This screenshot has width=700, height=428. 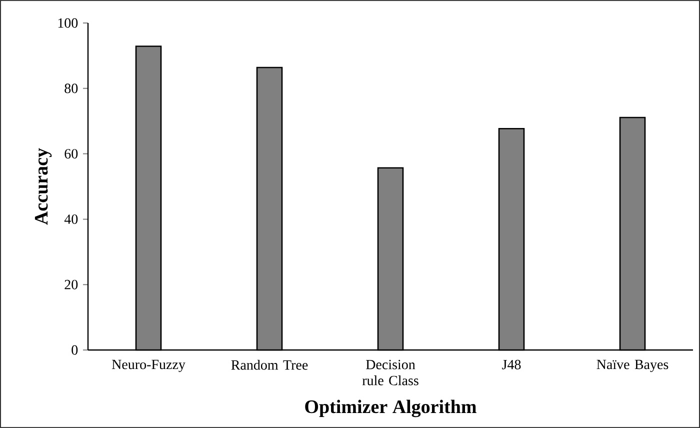 I want to click on x-tick-label: Neuro-Fuzzy, so click(x=149, y=366).